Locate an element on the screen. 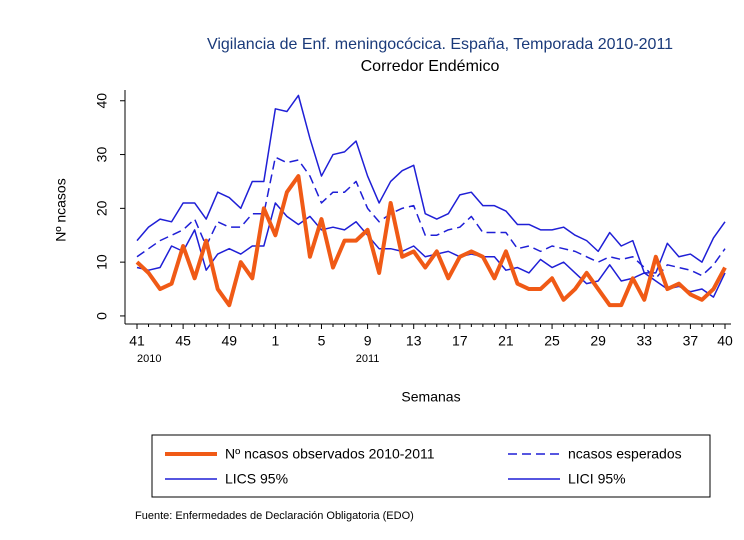 This screenshot has height=540, width=744. x-tick-label: 49 is located at coordinates (229, 341).